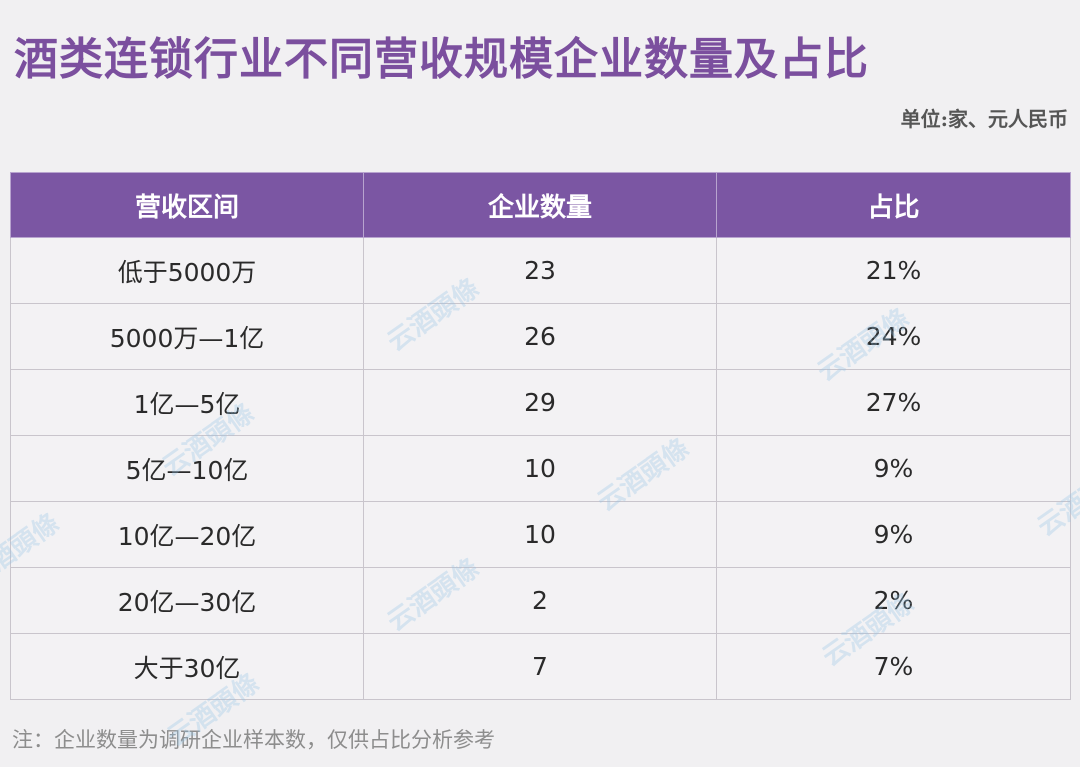  I want to click on cell-revenue-range: 低于5000万, so click(187, 270).